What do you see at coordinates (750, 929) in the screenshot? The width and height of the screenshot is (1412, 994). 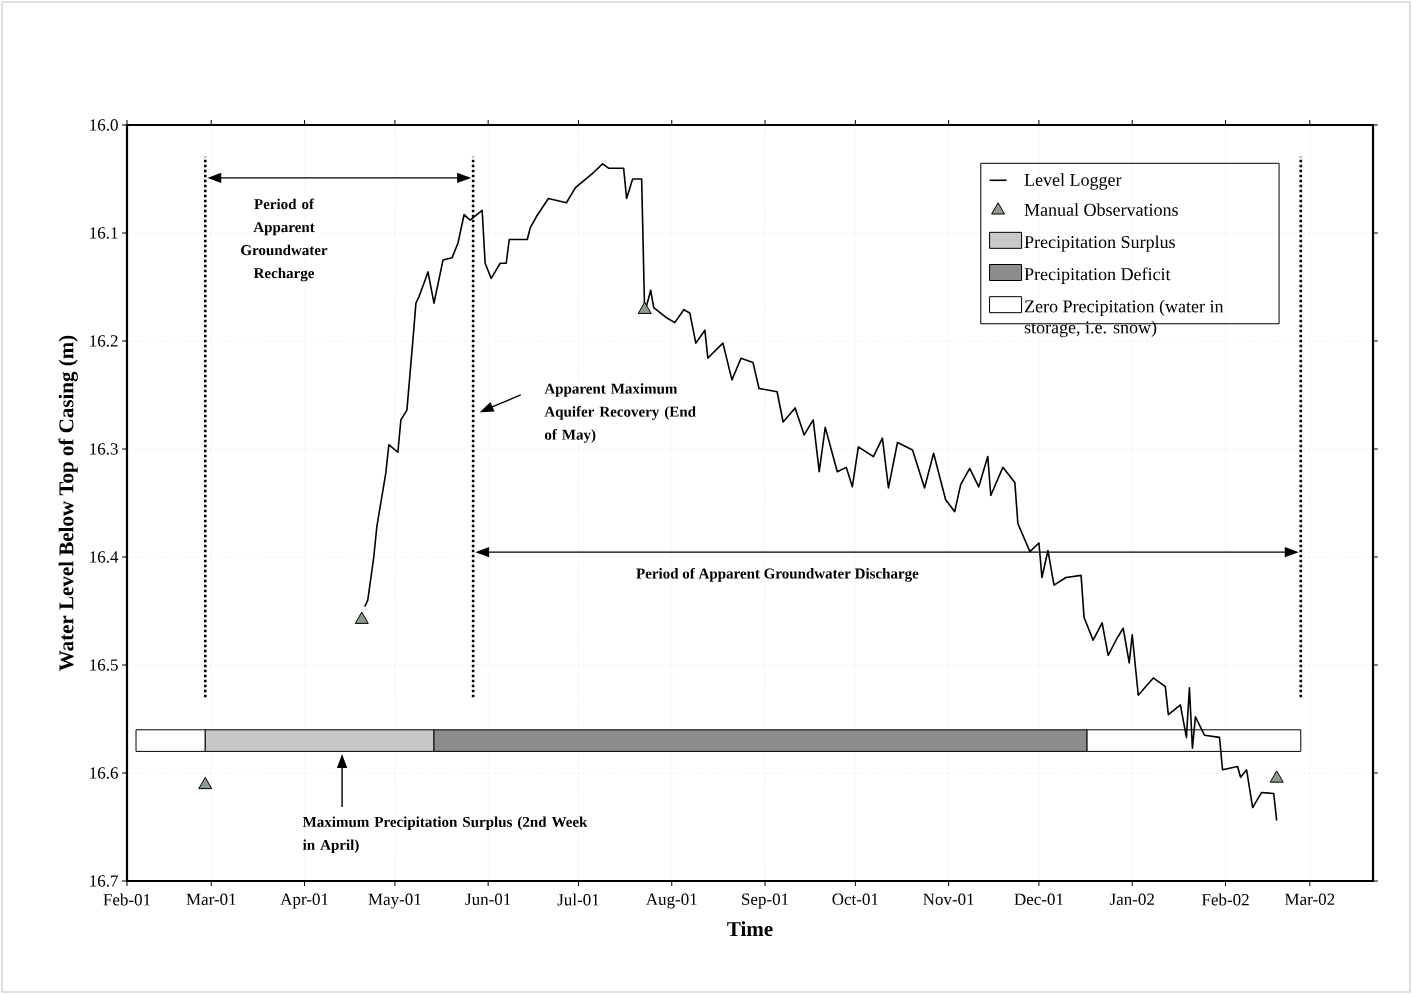 I see `x-axis-title: Time` at bounding box center [750, 929].